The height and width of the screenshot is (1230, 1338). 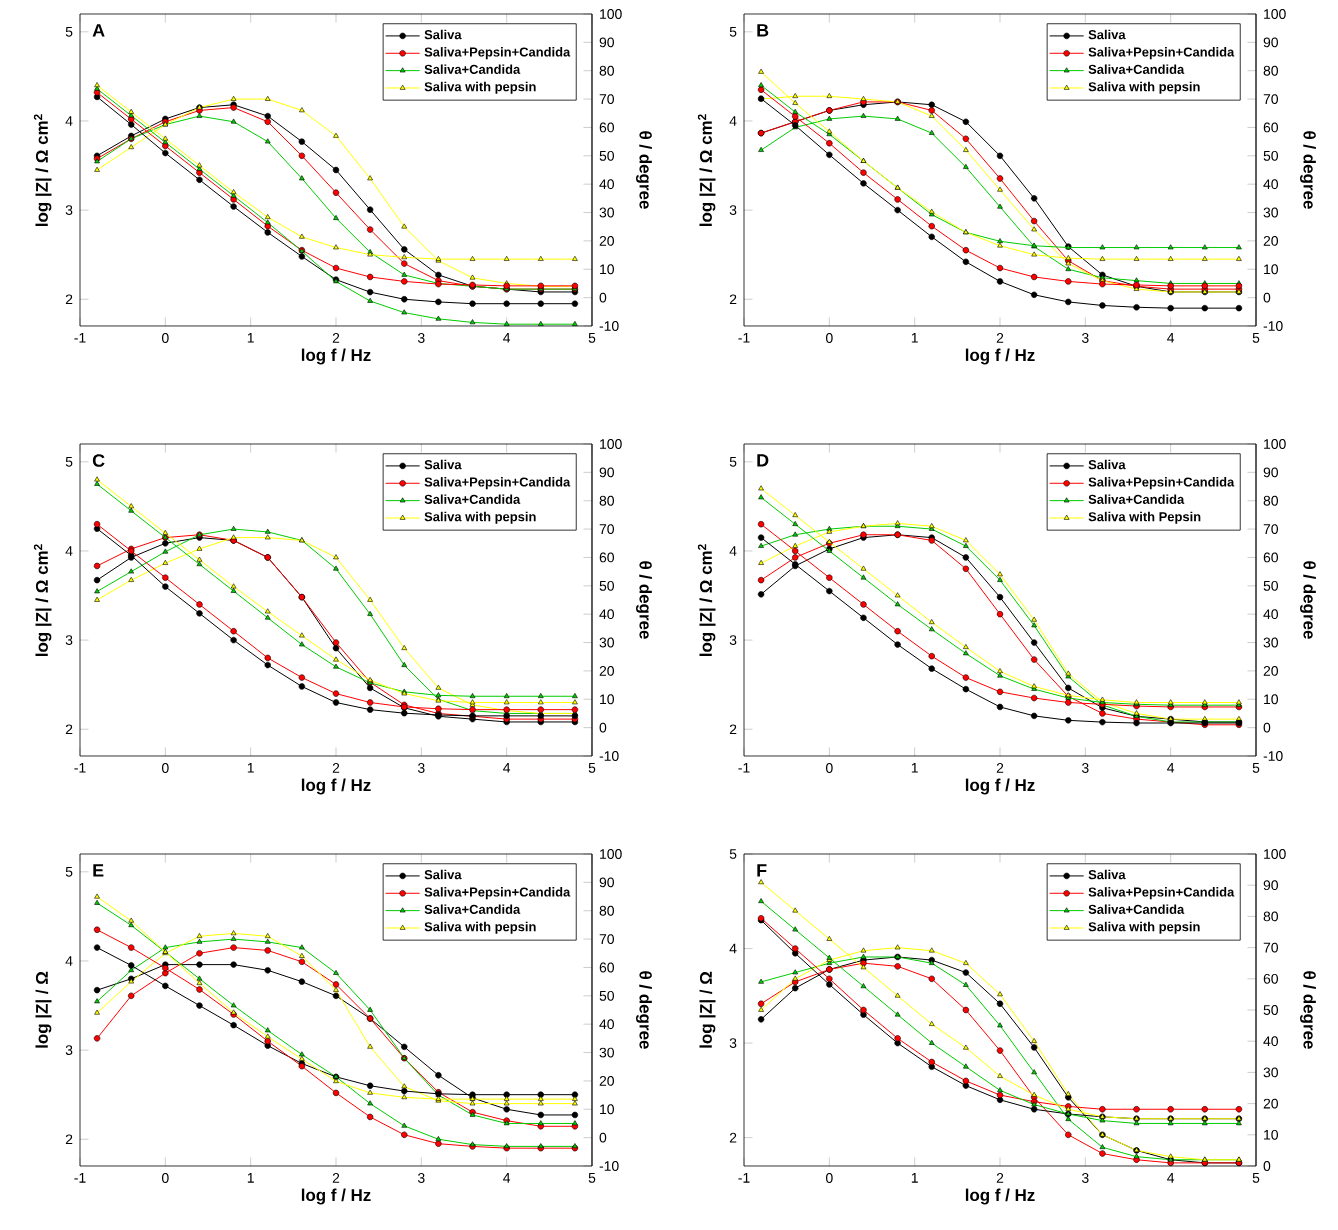 I want to click on chart-title: C, so click(x=98, y=460).